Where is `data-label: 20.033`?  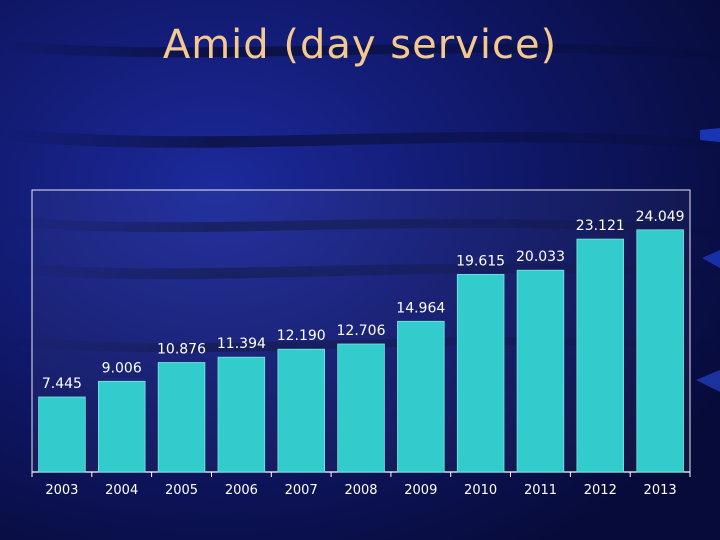
data-label: 20.033 is located at coordinates (540, 257).